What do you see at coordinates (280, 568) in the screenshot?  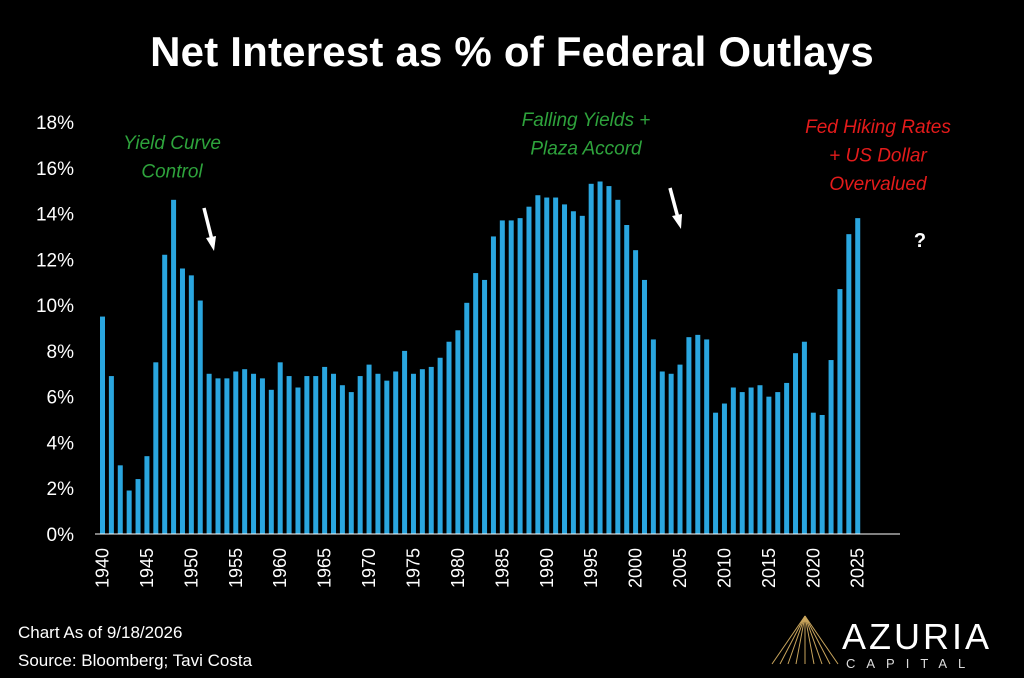 I see `x-tick-label: 1960` at bounding box center [280, 568].